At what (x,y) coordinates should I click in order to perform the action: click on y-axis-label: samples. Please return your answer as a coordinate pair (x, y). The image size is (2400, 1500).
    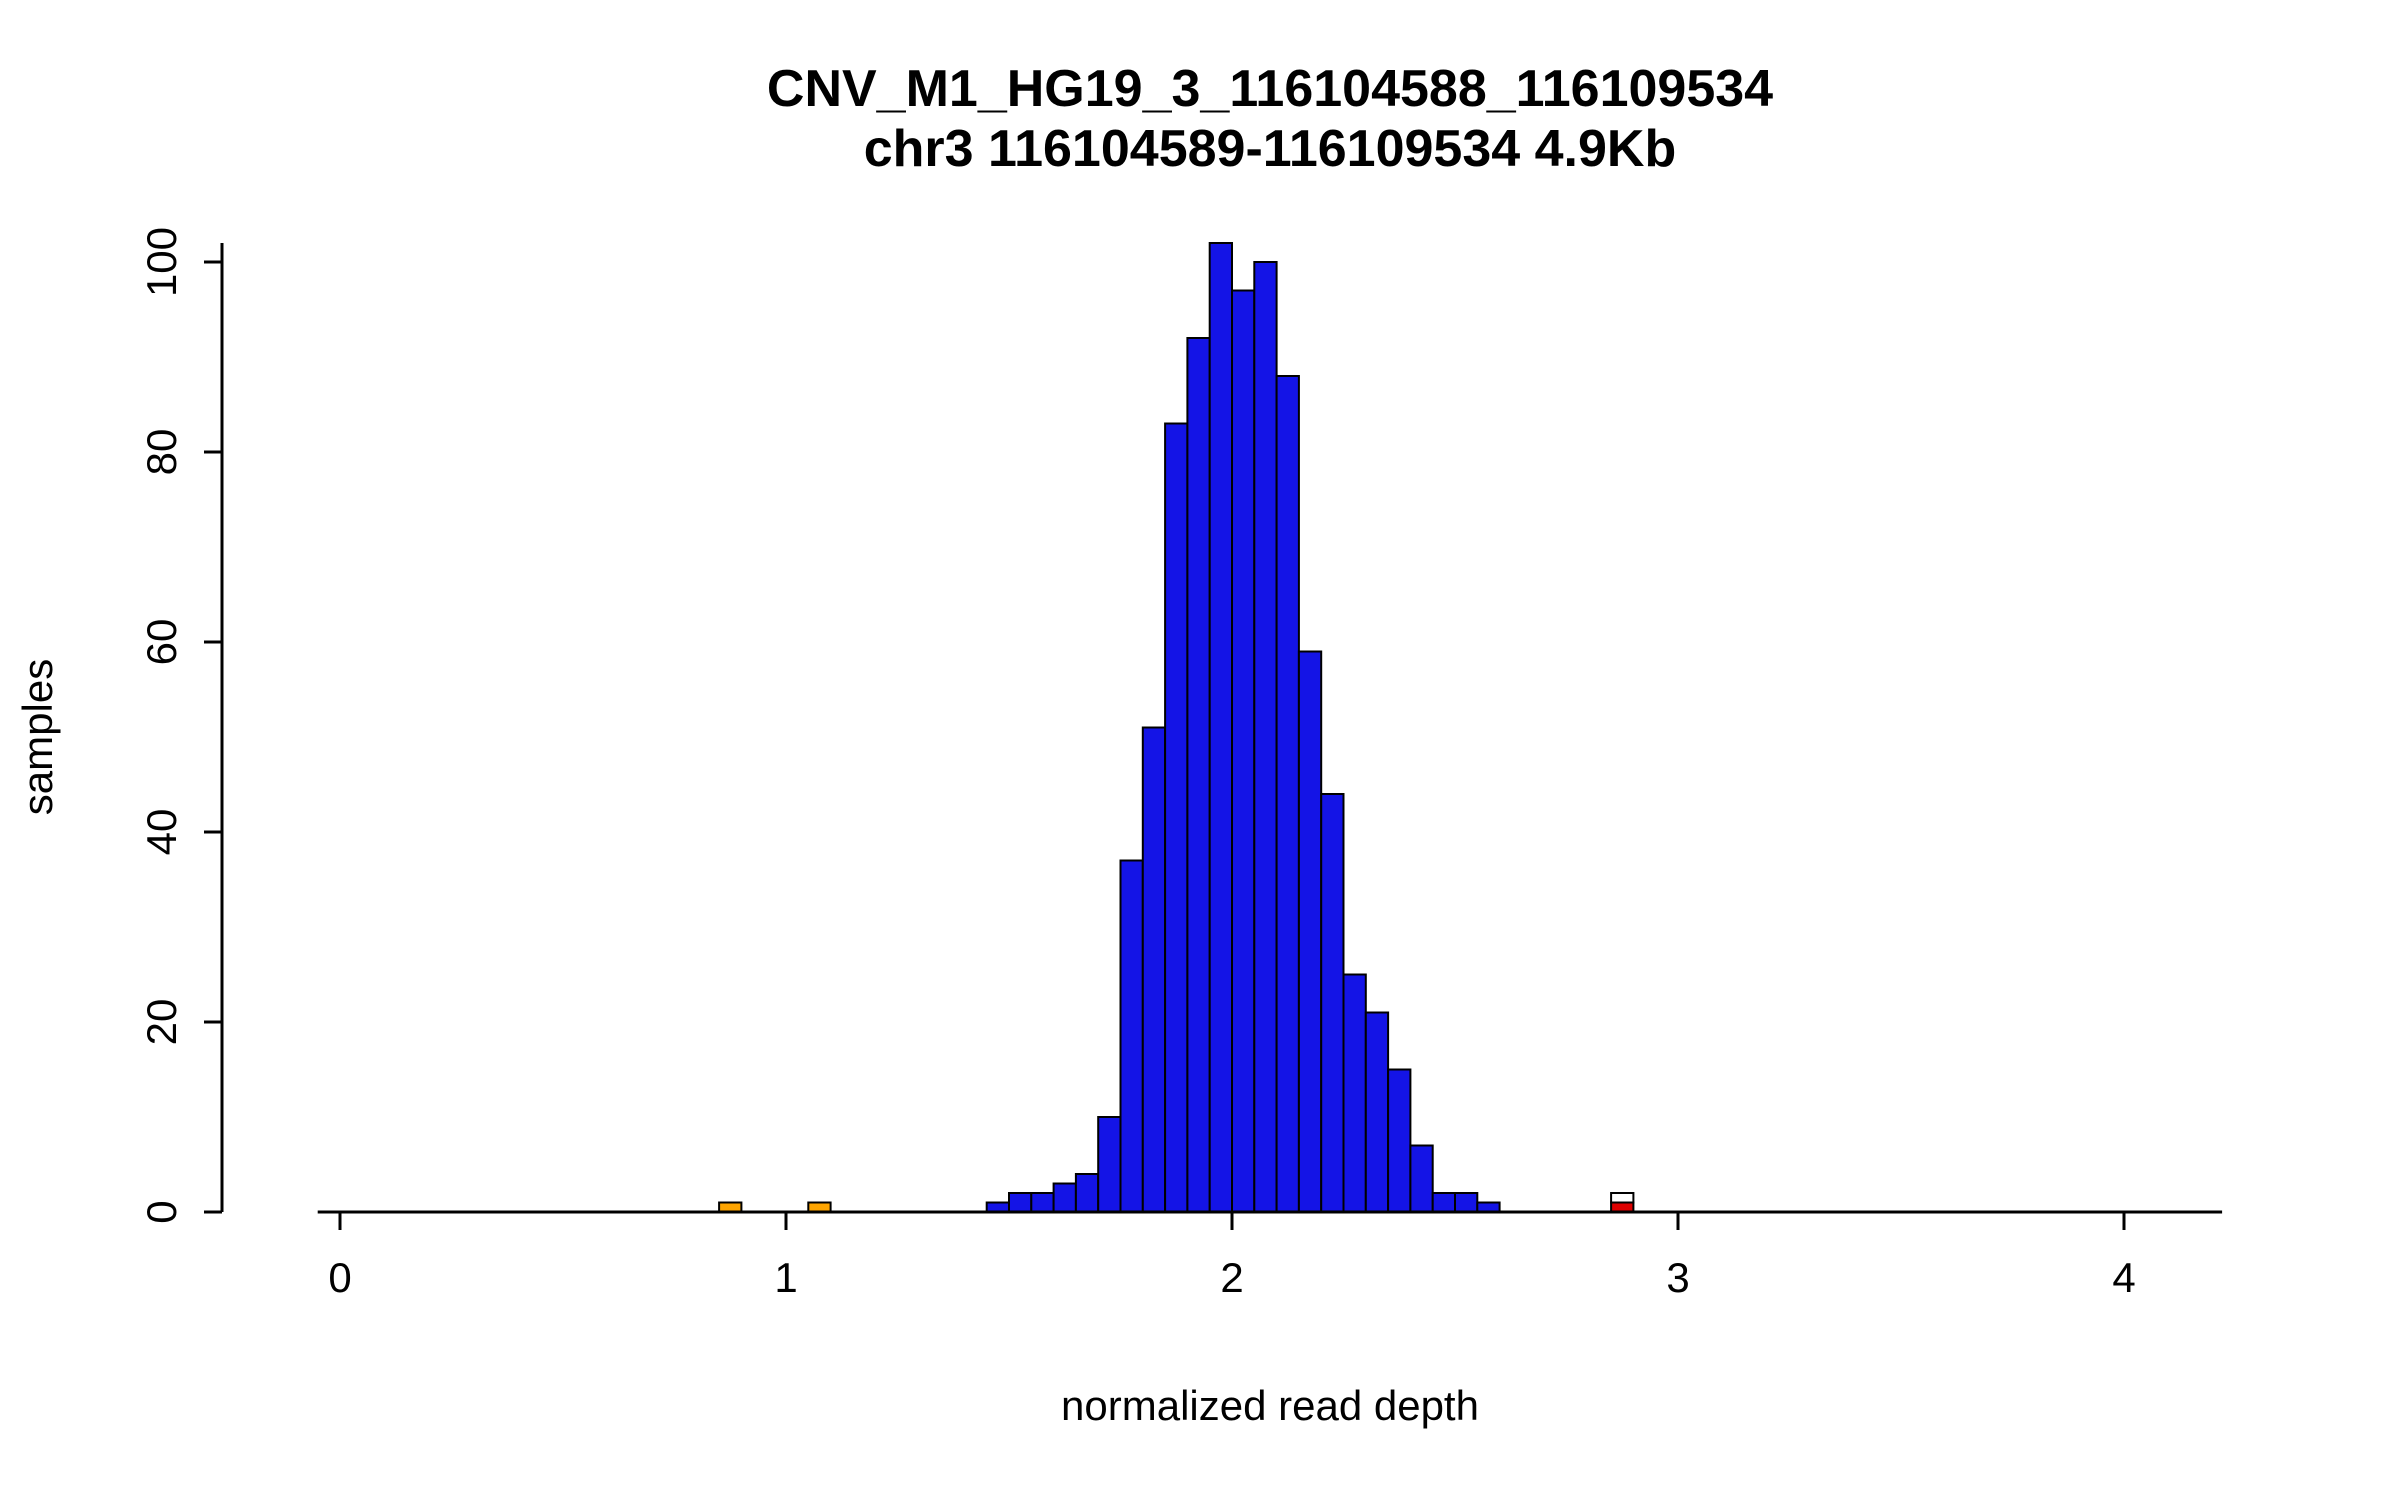
    Looking at the image, I should click on (37, 737).